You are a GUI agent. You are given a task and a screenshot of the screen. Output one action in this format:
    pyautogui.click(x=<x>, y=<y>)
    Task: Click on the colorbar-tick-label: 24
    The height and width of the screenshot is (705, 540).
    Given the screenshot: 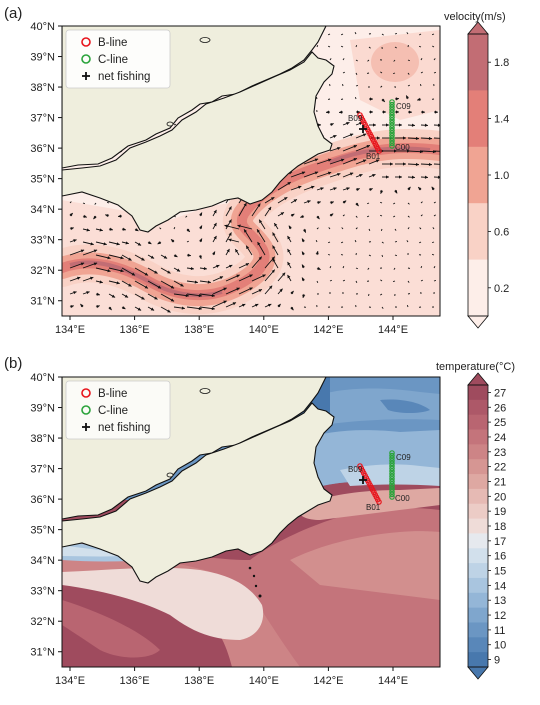 What is the action you would take?
    pyautogui.click(x=500, y=438)
    